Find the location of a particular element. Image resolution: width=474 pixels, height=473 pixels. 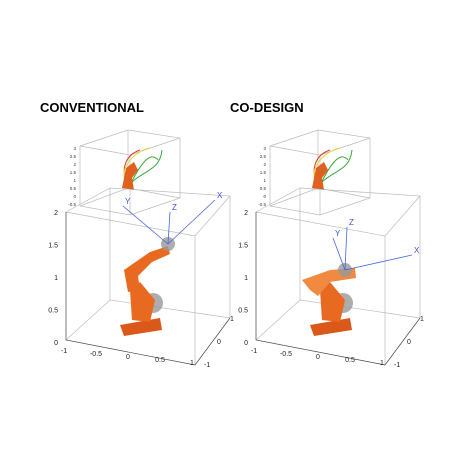

panel-title: CO-DESIGN is located at coordinates (267, 107).